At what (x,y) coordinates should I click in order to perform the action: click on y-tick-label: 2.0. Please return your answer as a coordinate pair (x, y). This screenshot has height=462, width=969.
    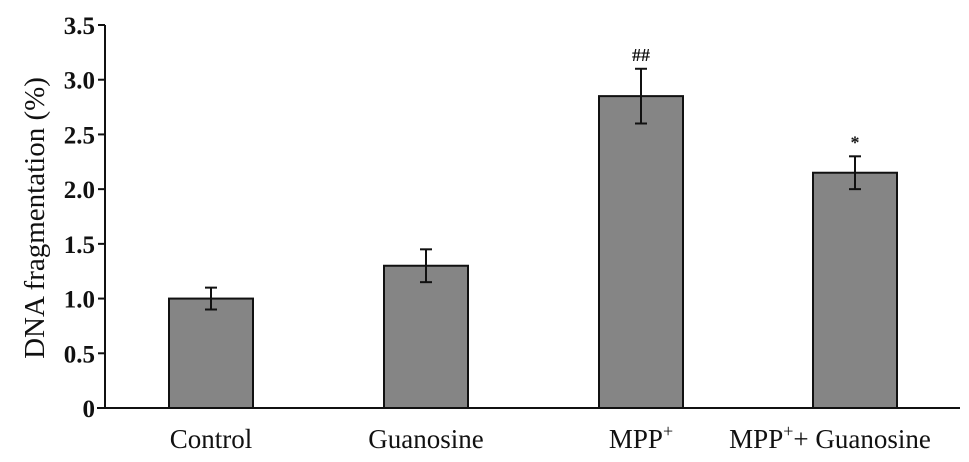
    Looking at the image, I should click on (79, 190).